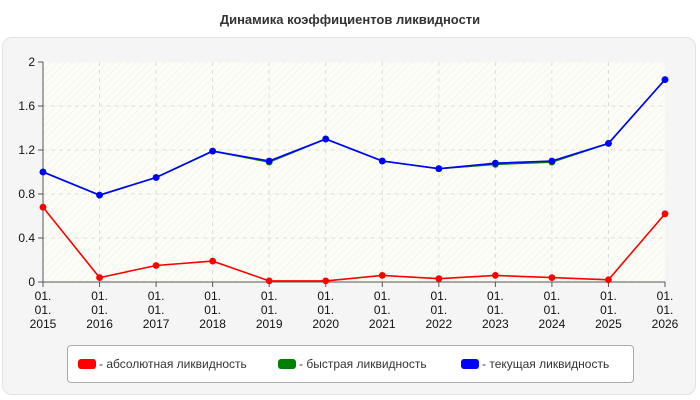 The width and height of the screenshot is (700, 400). I want to click on y-tick-label: 0.8, so click(26, 194).